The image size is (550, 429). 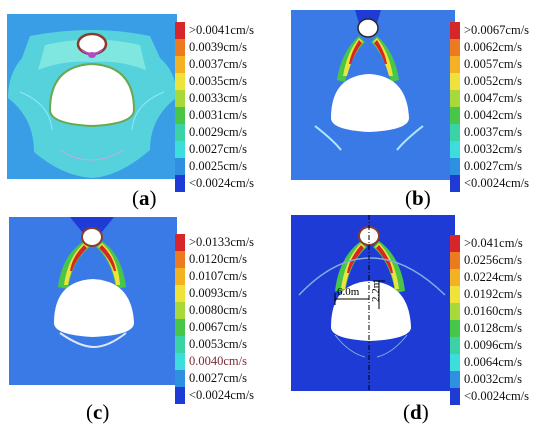 I want to click on contour-plot-d, so click(x=373, y=303).